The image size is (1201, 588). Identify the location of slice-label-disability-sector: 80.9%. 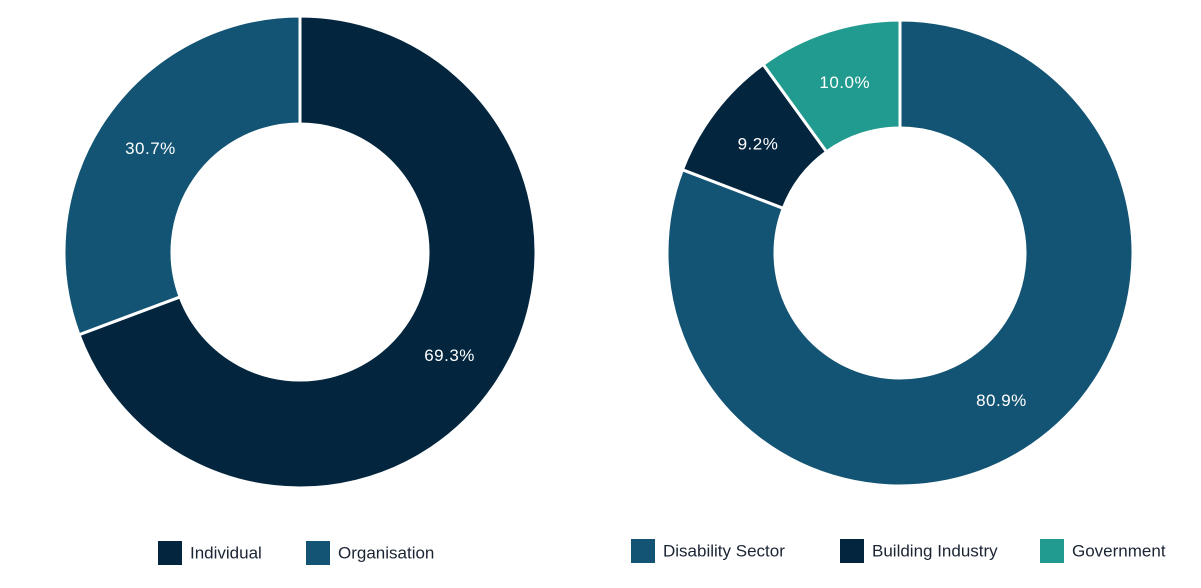
(1001, 400).